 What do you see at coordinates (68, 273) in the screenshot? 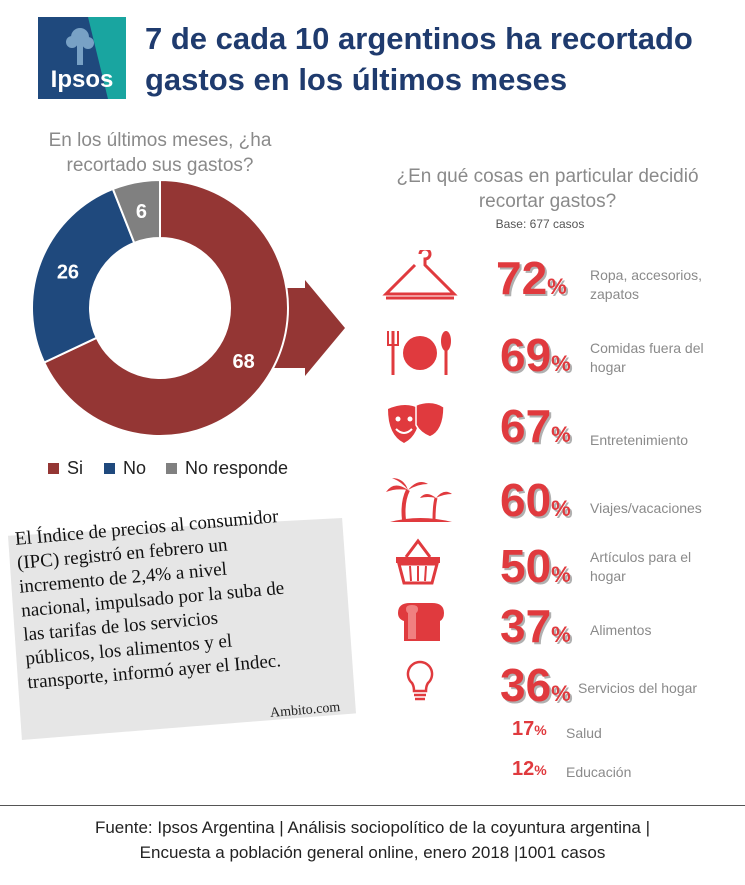
I see `donut-label-no: 26` at bounding box center [68, 273].